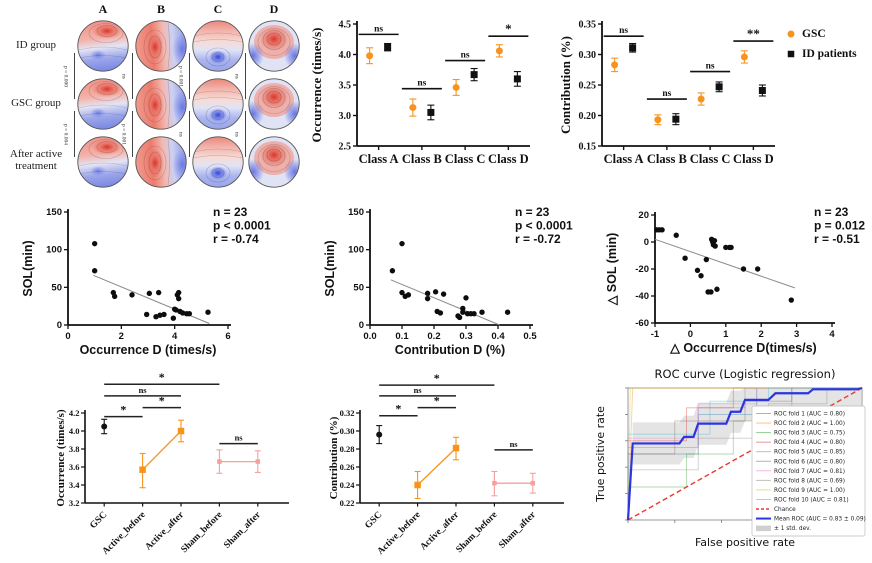 This screenshot has height=563, width=872. I want to click on roc-chance-line, so click(745, 454).